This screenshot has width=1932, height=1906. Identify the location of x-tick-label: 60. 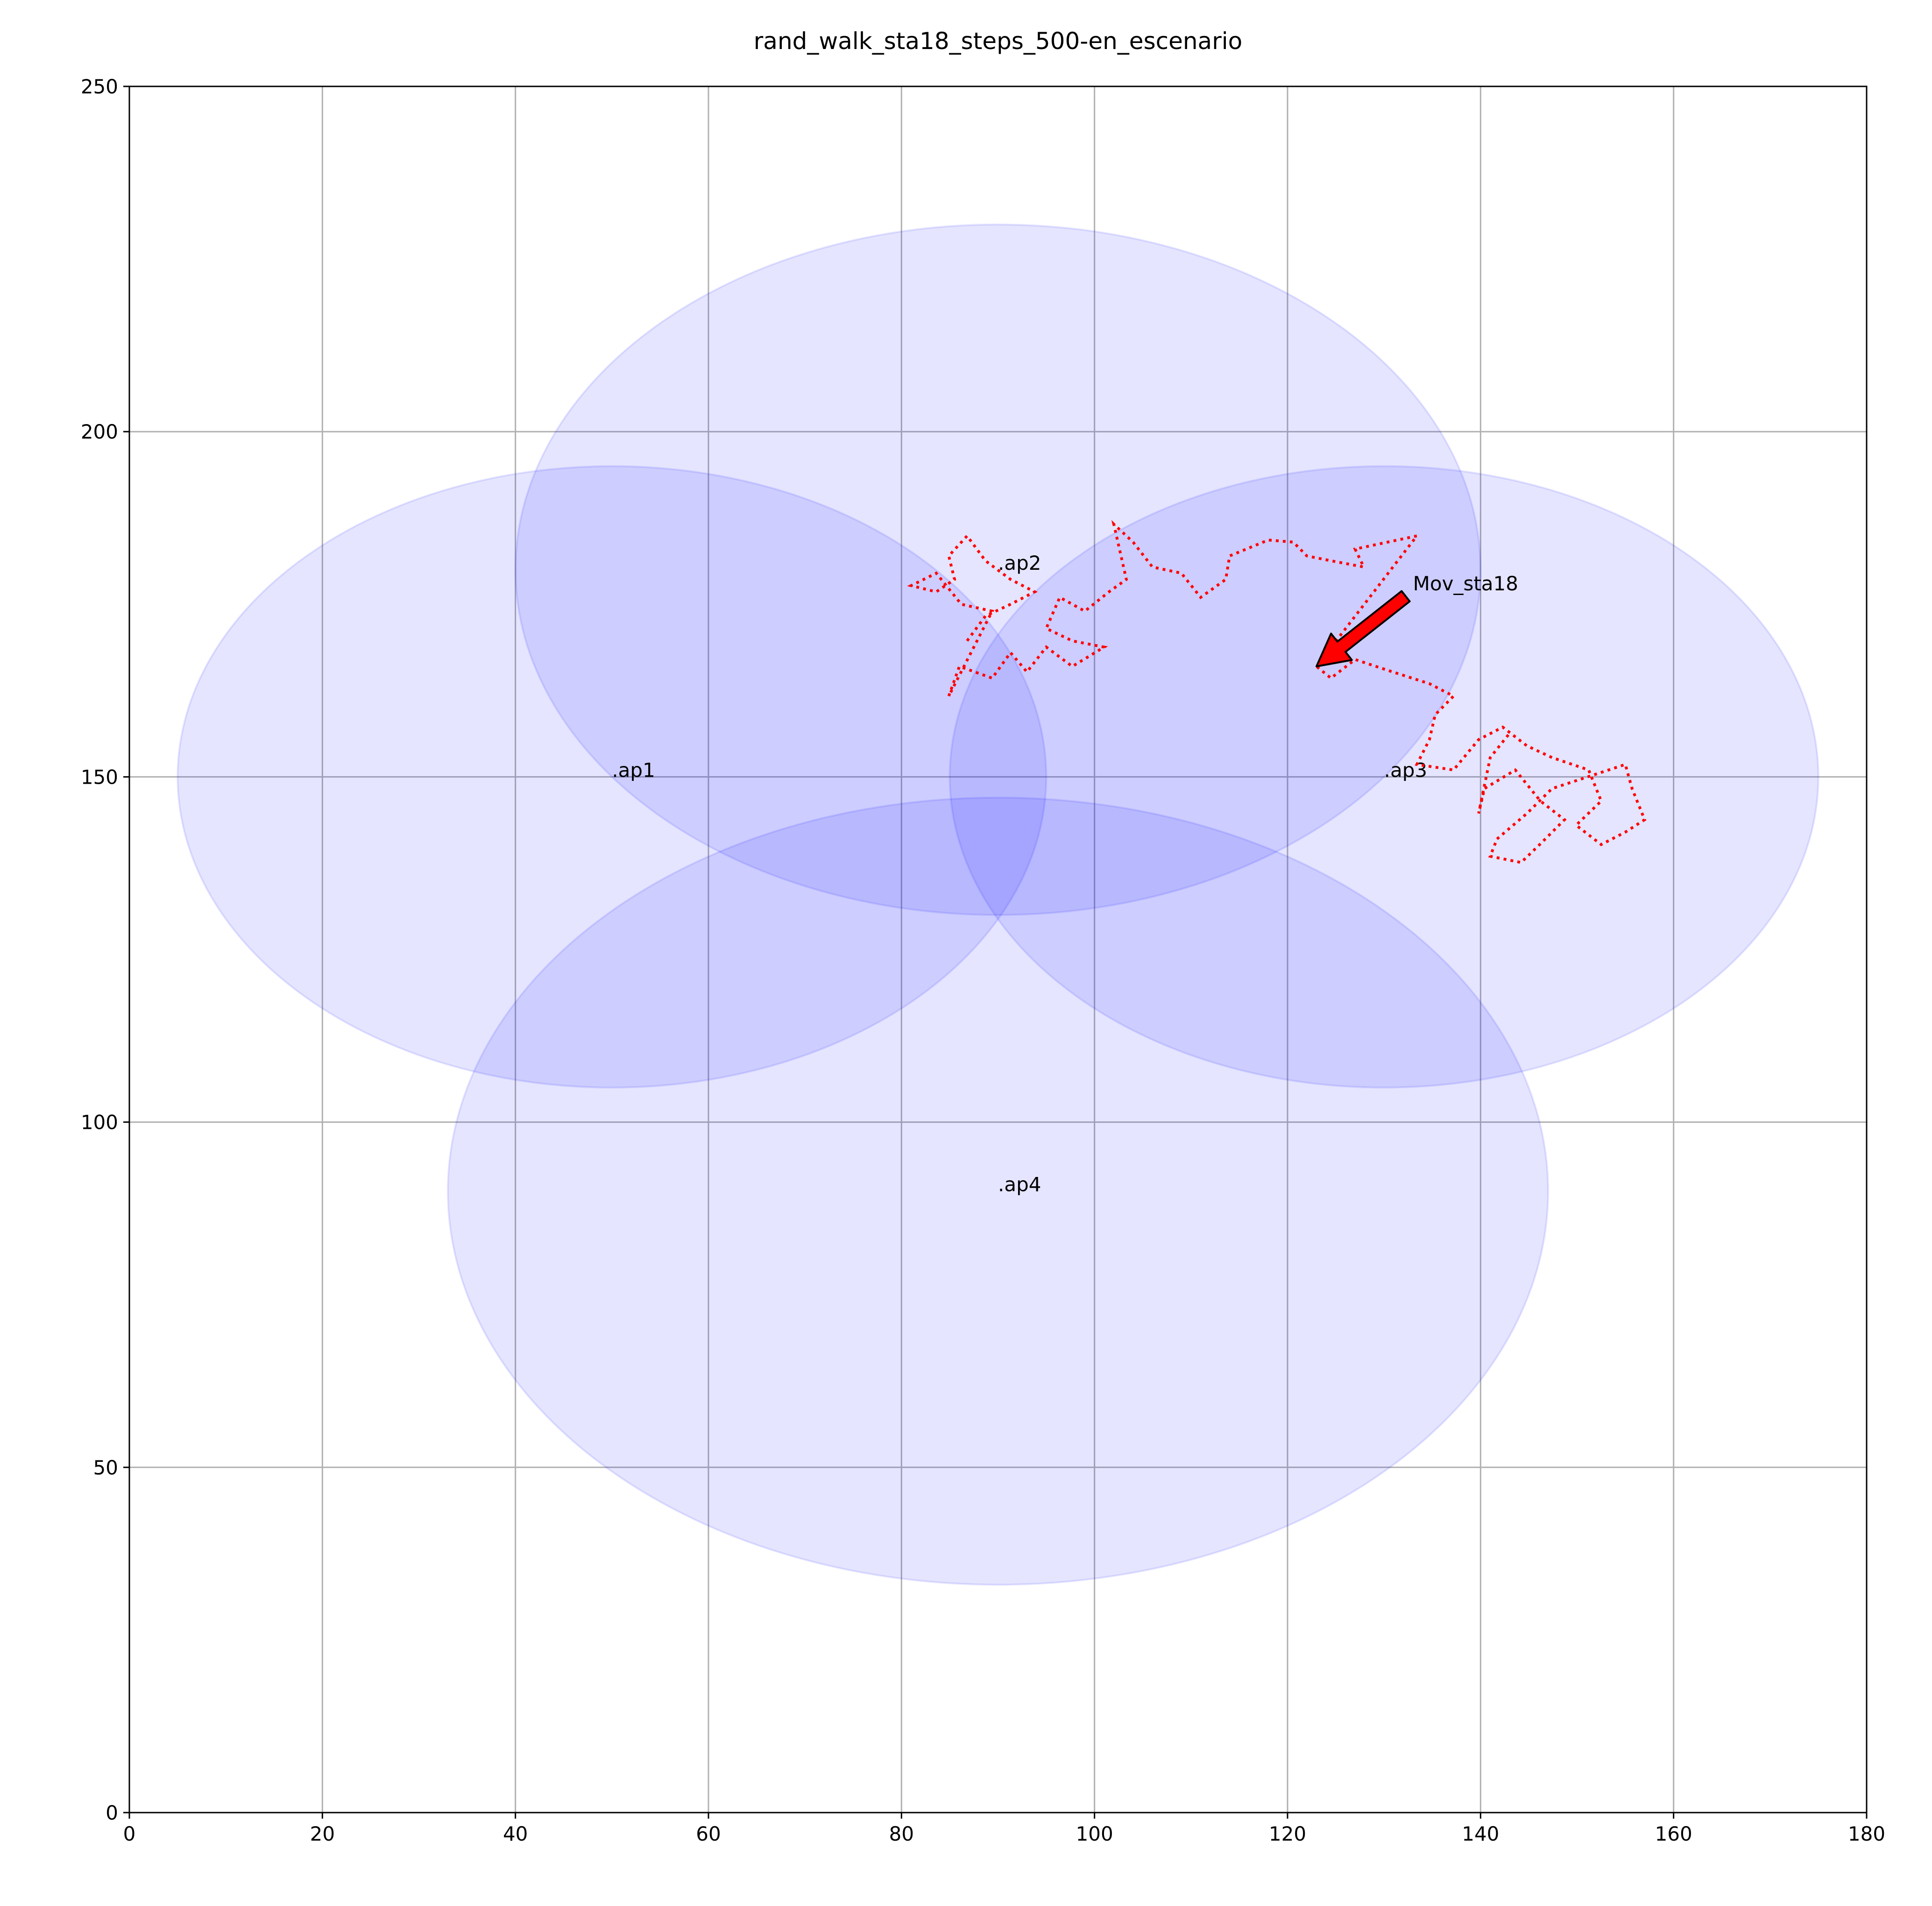
(708, 1833).